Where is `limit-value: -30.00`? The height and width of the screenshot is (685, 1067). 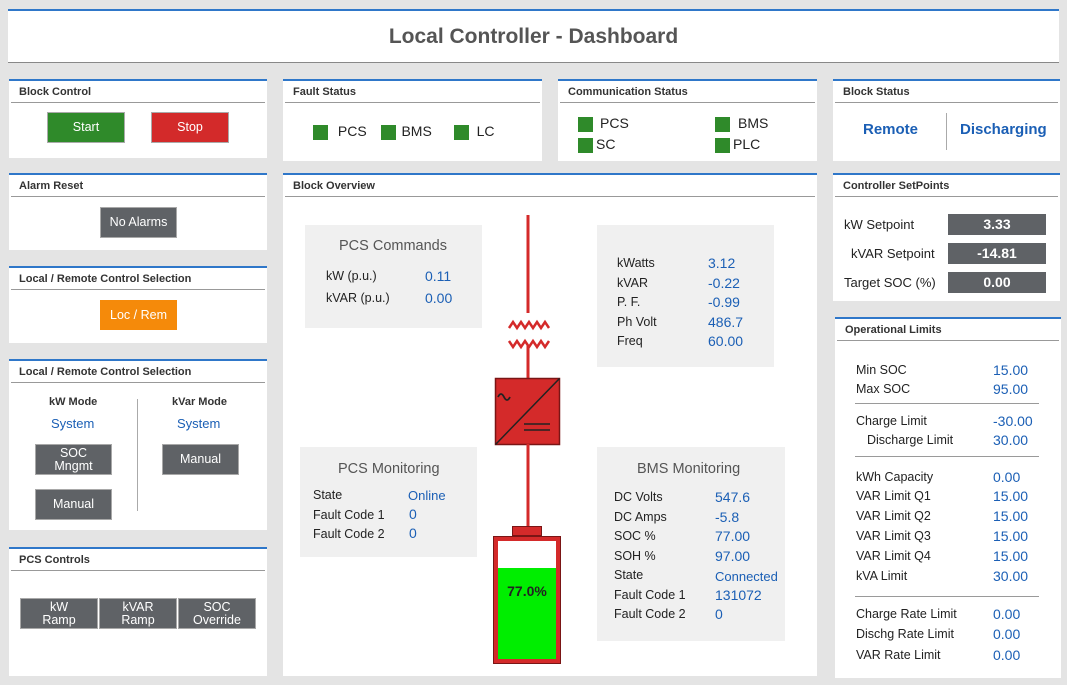 limit-value: -30.00 is located at coordinates (1013, 421).